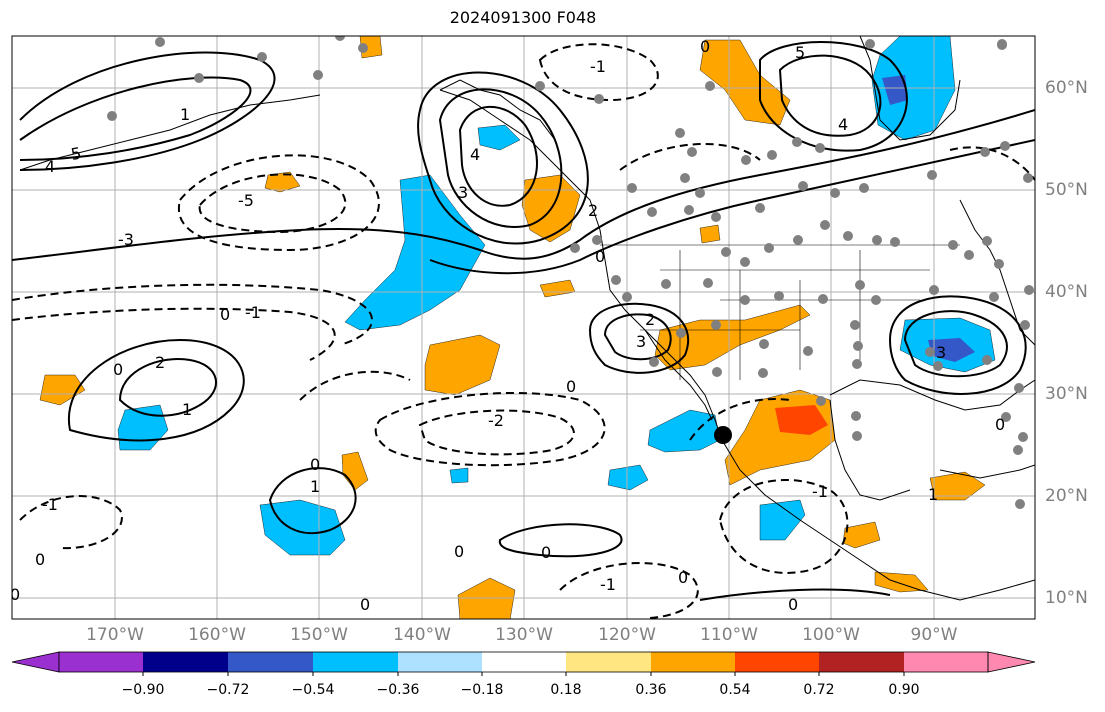 This screenshot has height=712, width=1105. What do you see at coordinates (651, 690) in the screenshot?
I see `colorbar-tick-label: 0.36` at bounding box center [651, 690].